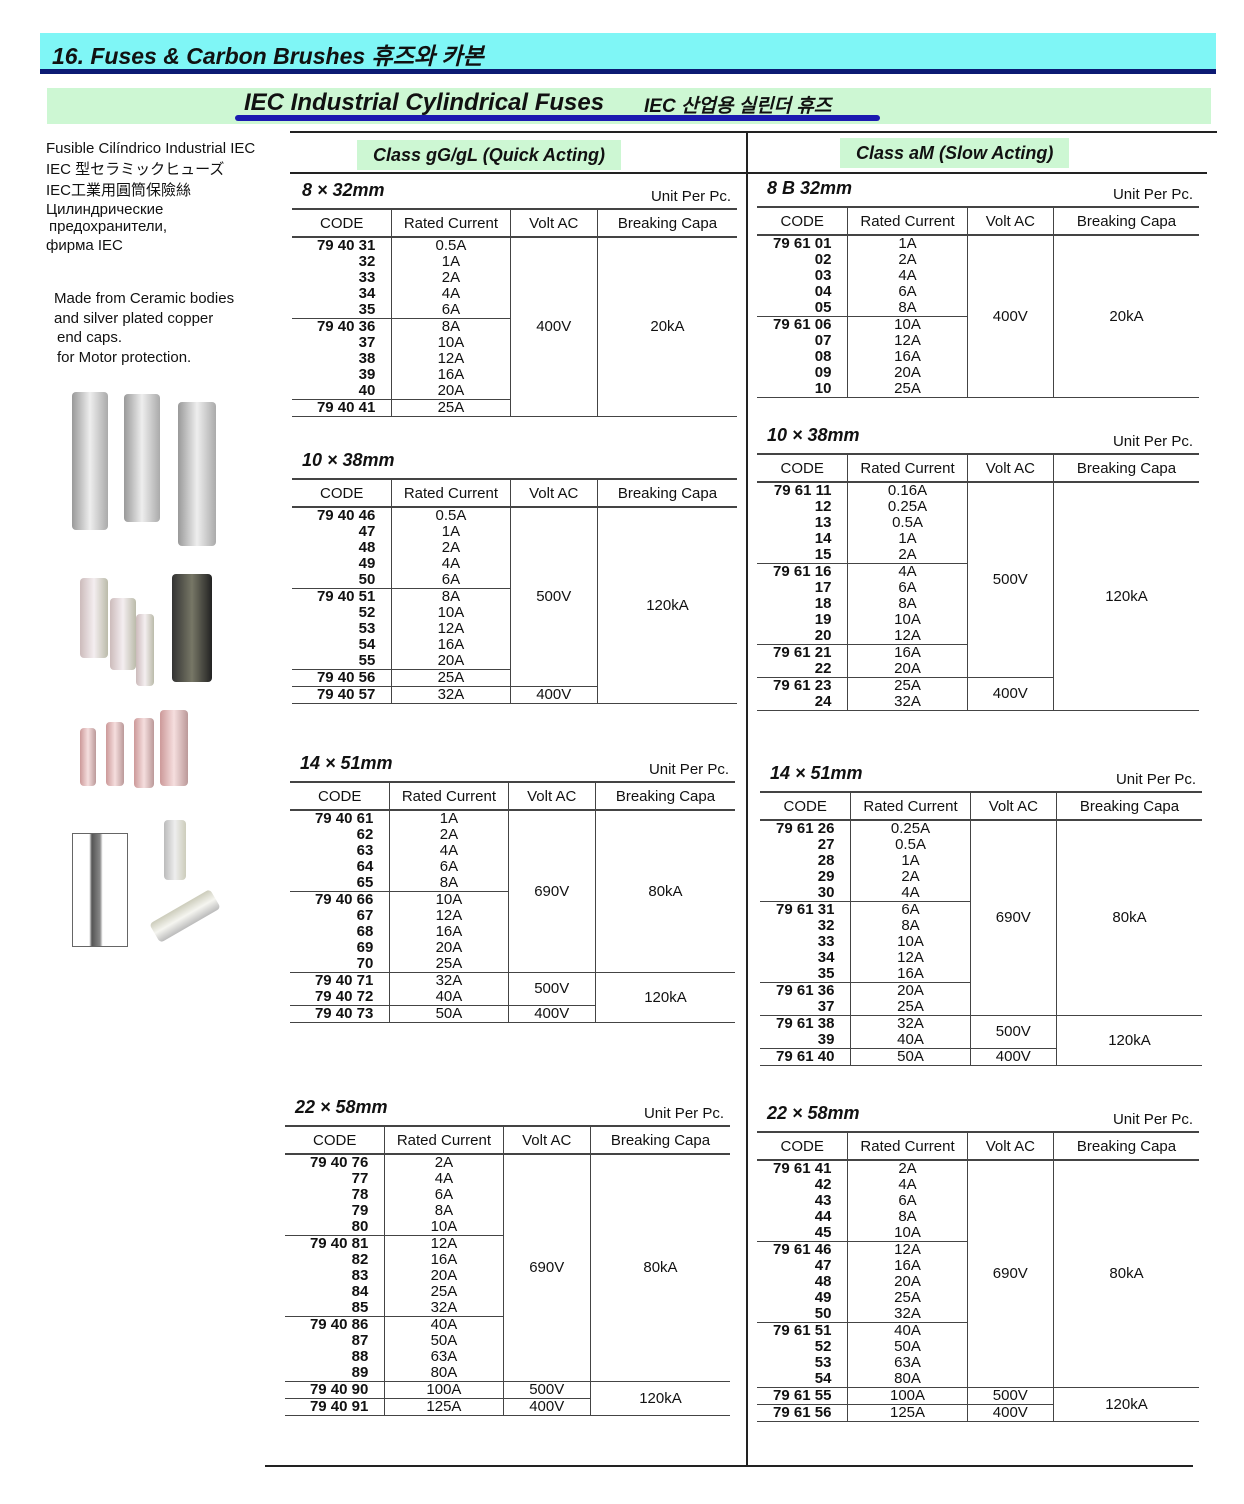 This screenshot has height=1504, width=1244. I want to click on product-code: 40, so click(367, 390).